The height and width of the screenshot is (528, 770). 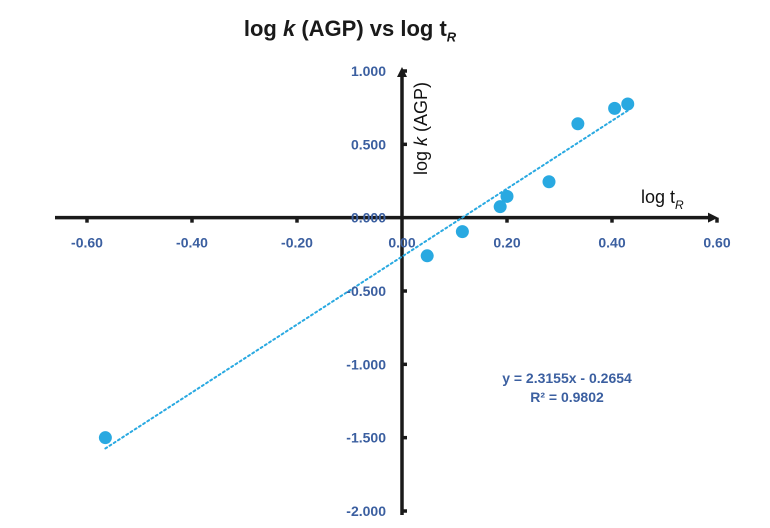 I want to click on y-tick-label: -2.000, so click(x=366, y=511).